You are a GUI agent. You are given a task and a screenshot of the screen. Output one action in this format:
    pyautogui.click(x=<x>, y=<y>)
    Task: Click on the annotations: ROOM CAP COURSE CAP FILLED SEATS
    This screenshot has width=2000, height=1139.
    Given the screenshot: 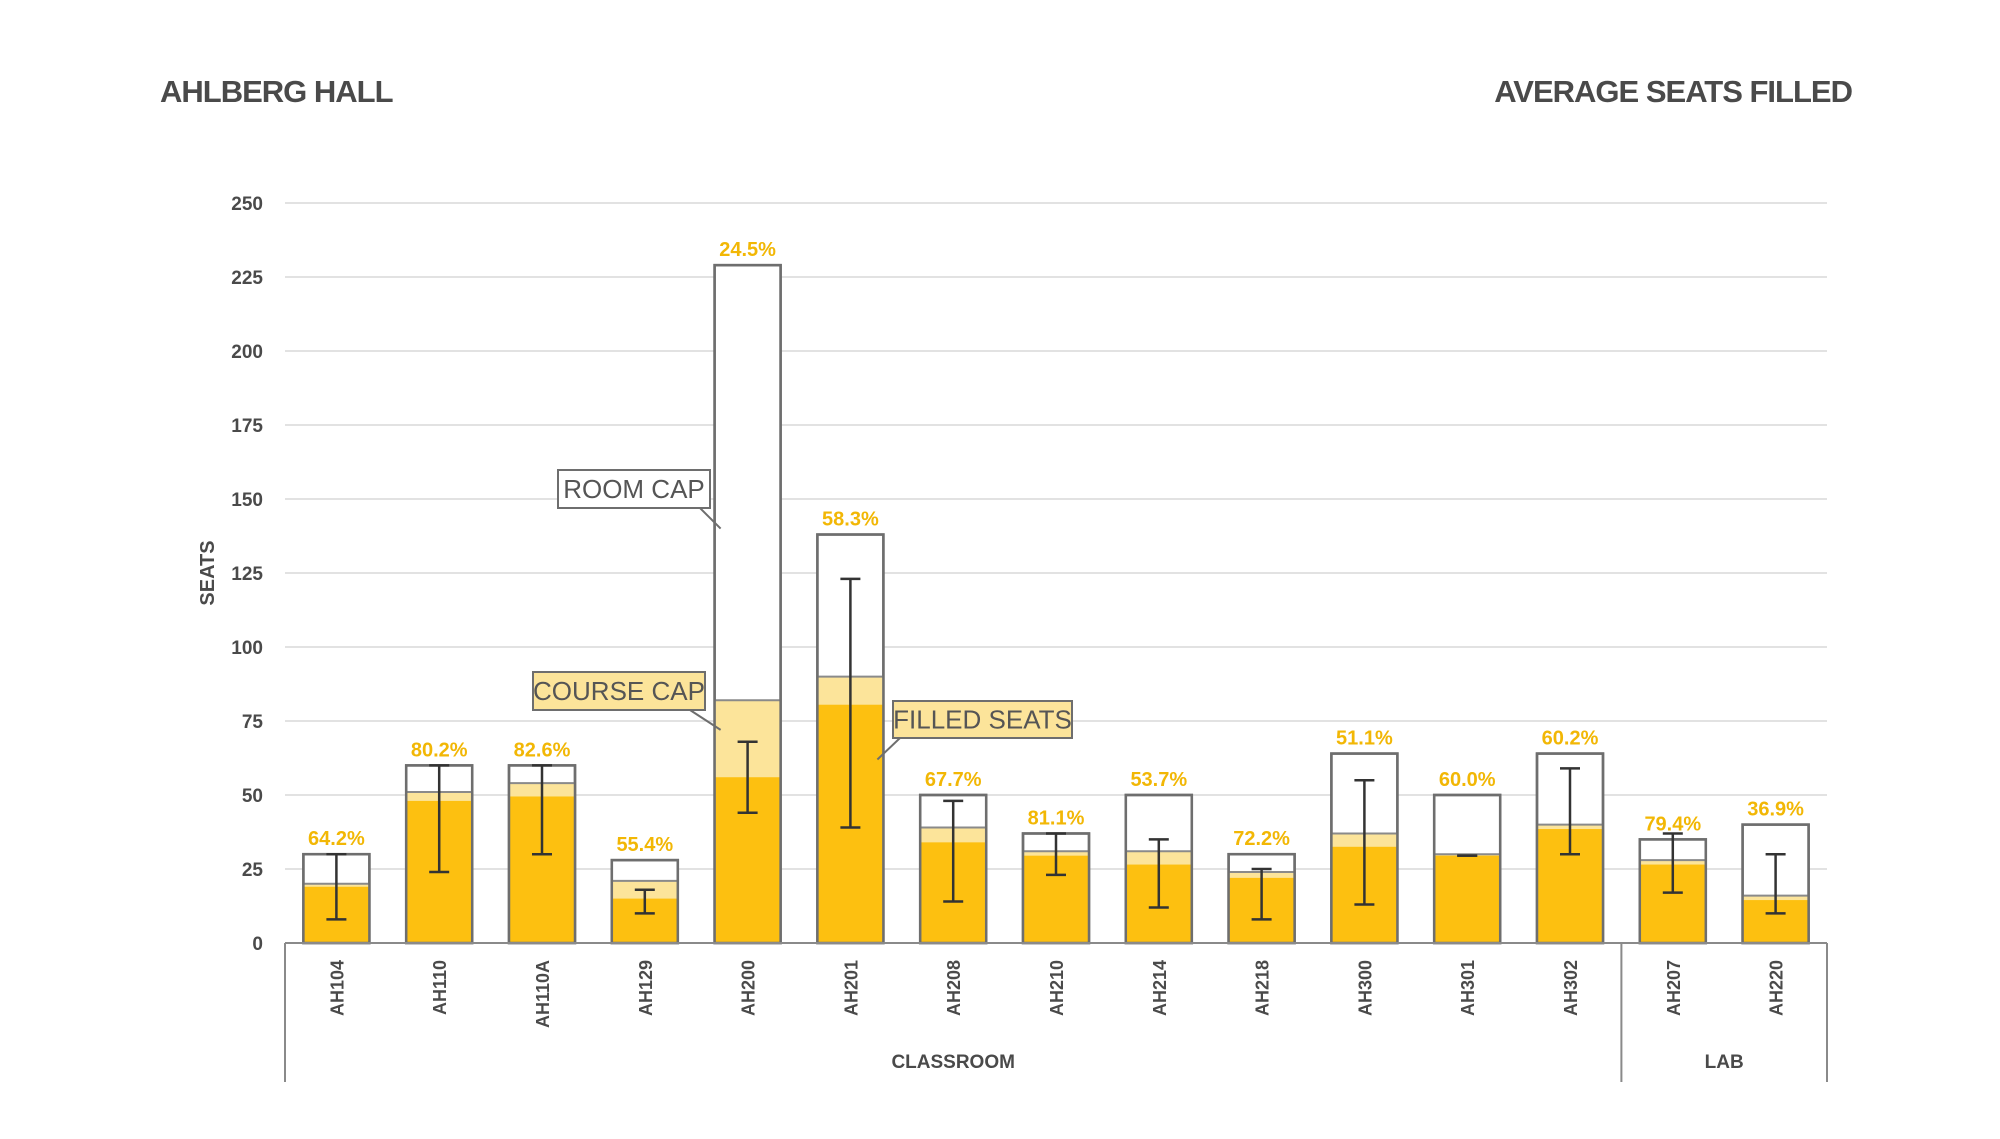 What is the action you would take?
    pyautogui.click(x=802, y=615)
    